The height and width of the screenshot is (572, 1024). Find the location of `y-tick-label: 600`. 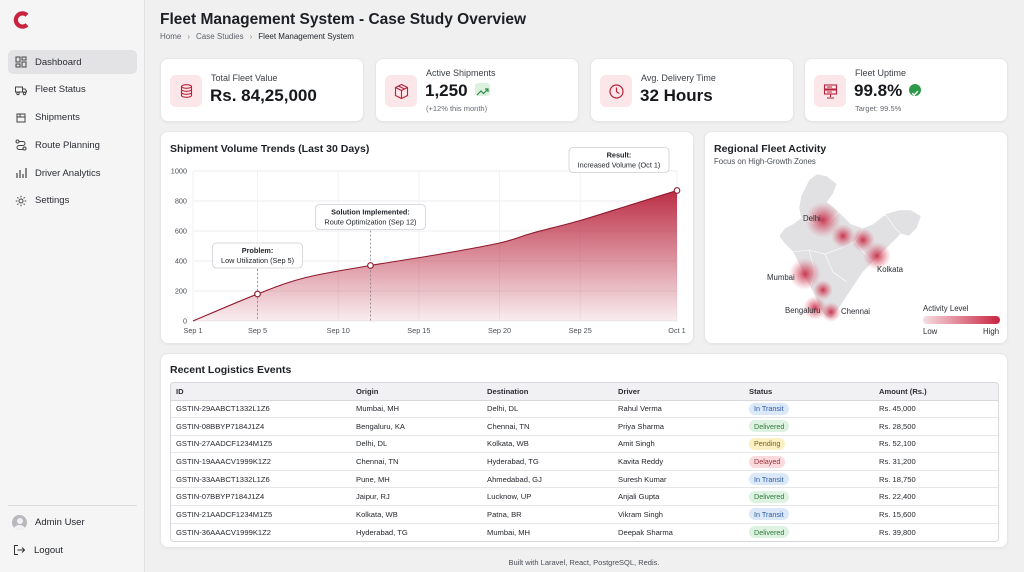

y-tick-label: 600 is located at coordinates (181, 231).